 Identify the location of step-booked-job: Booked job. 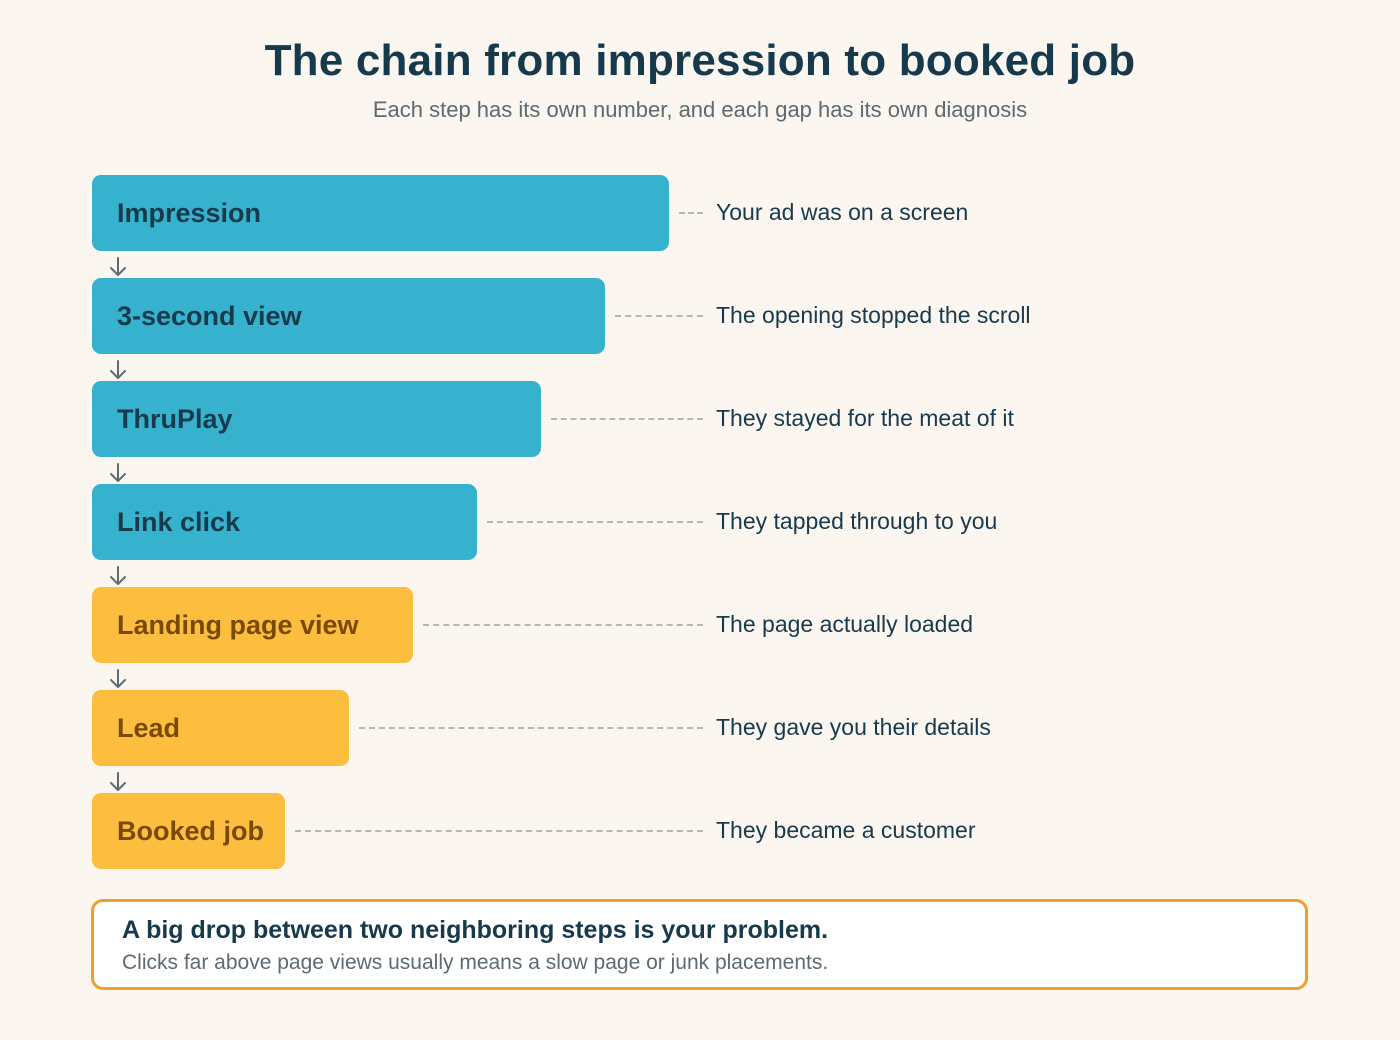
(188, 831).